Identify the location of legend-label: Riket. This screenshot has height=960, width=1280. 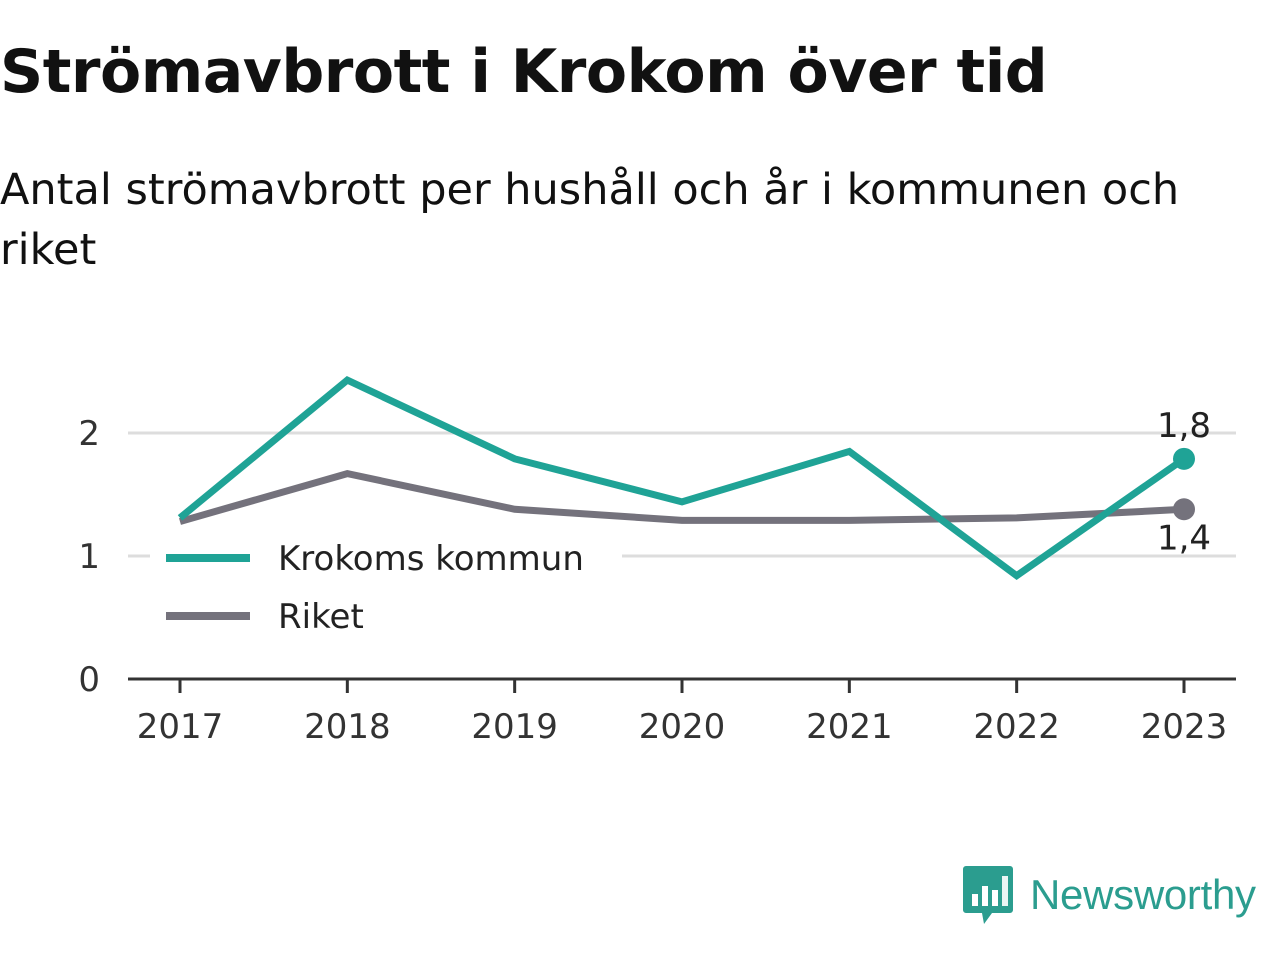
(321, 617).